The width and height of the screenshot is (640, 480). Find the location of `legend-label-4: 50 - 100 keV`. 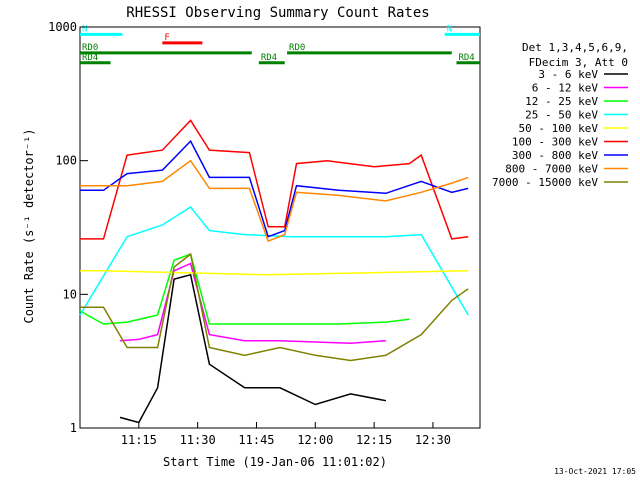

legend-label-4: 50 - 100 keV is located at coordinates (559, 128).